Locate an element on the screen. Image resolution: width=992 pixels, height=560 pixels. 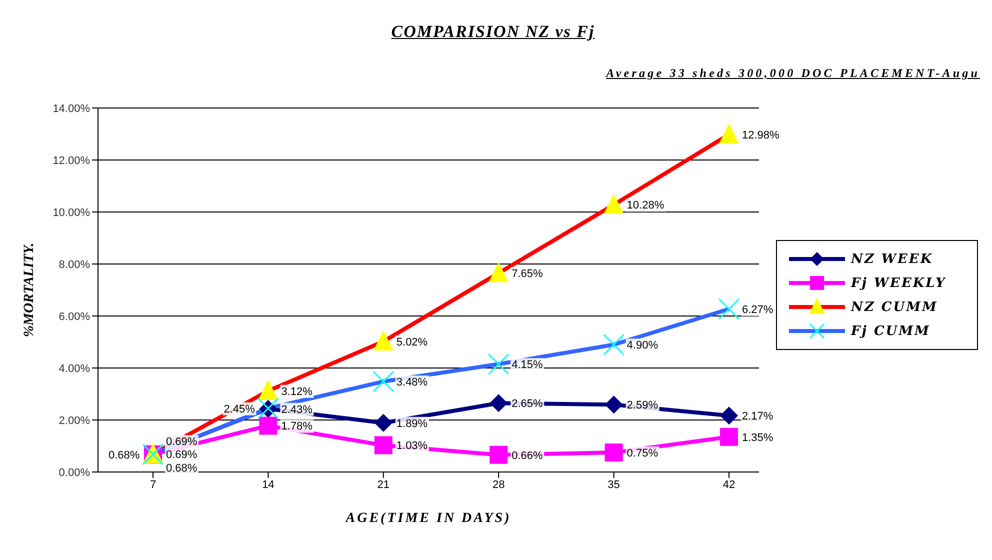
data-label: 1.03% is located at coordinates (412, 446).